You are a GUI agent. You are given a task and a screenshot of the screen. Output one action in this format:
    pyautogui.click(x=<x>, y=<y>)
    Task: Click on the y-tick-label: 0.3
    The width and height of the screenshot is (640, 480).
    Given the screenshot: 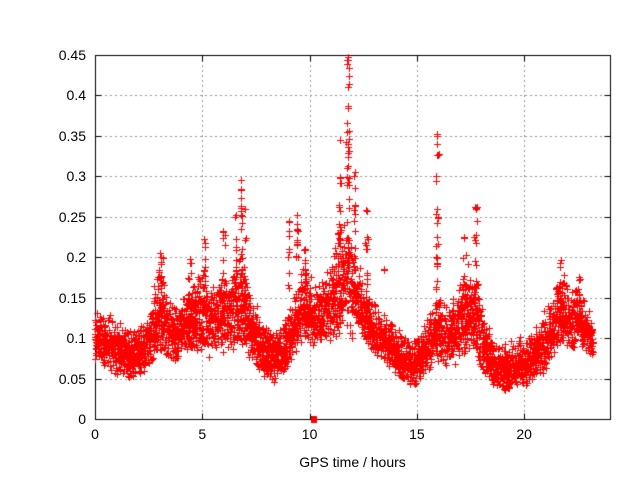 What is the action you would take?
    pyautogui.click(x=76, y=176)
    